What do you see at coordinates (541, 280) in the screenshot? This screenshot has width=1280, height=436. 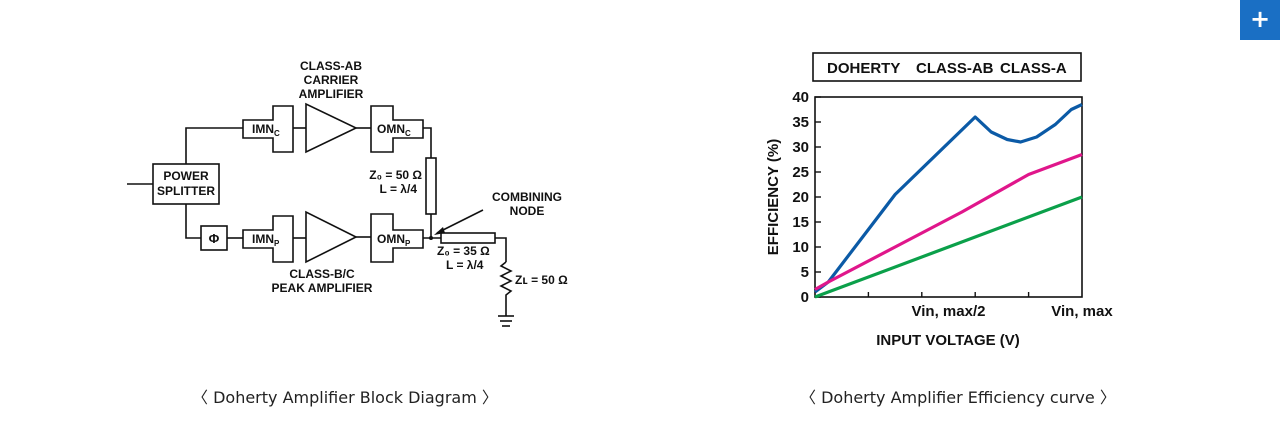 I see `load-label: Zʟ = 50 Ω` at bounding box center [541, 280].